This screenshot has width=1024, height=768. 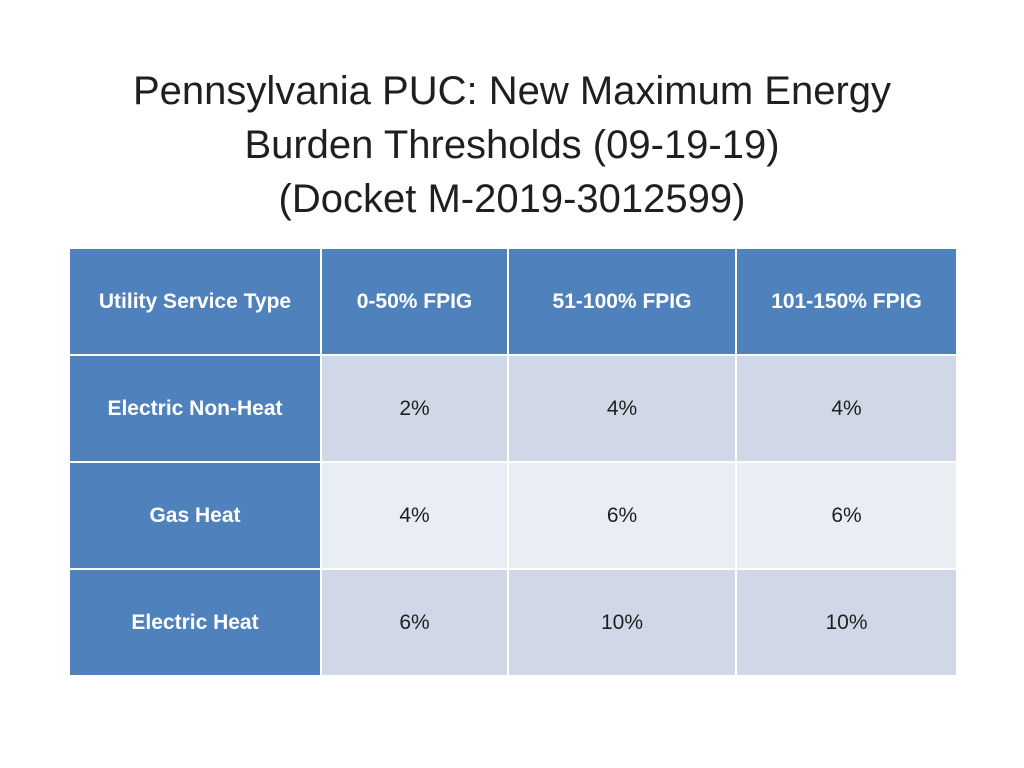 I want to click on title-line-1: Pennsylvania PUC: New Maximum Energy, so click(x=512, y=91).